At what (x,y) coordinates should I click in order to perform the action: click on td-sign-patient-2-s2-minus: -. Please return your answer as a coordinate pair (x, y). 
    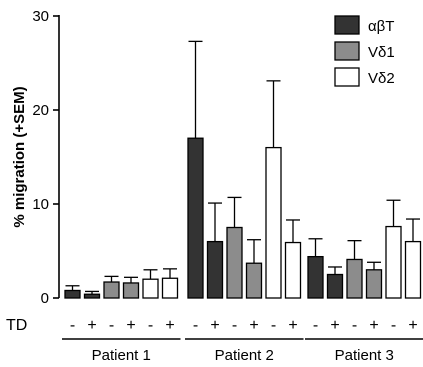
    Looking at the image, I should click on (273, 325).